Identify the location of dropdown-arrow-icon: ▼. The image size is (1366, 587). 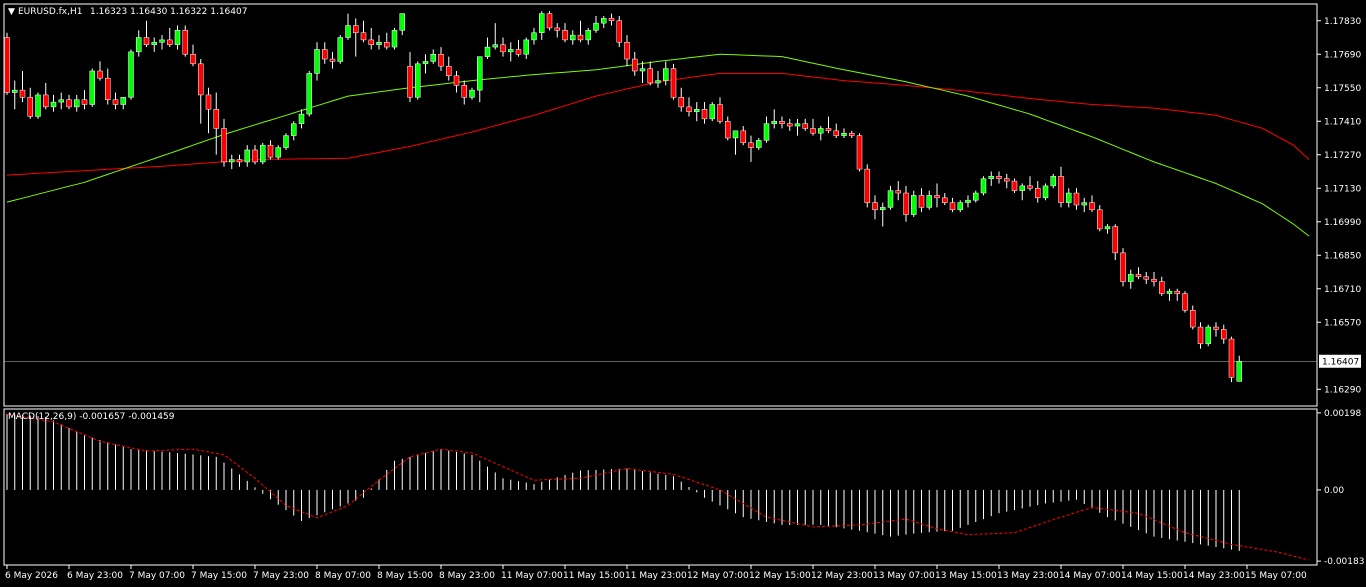
(11, 12).